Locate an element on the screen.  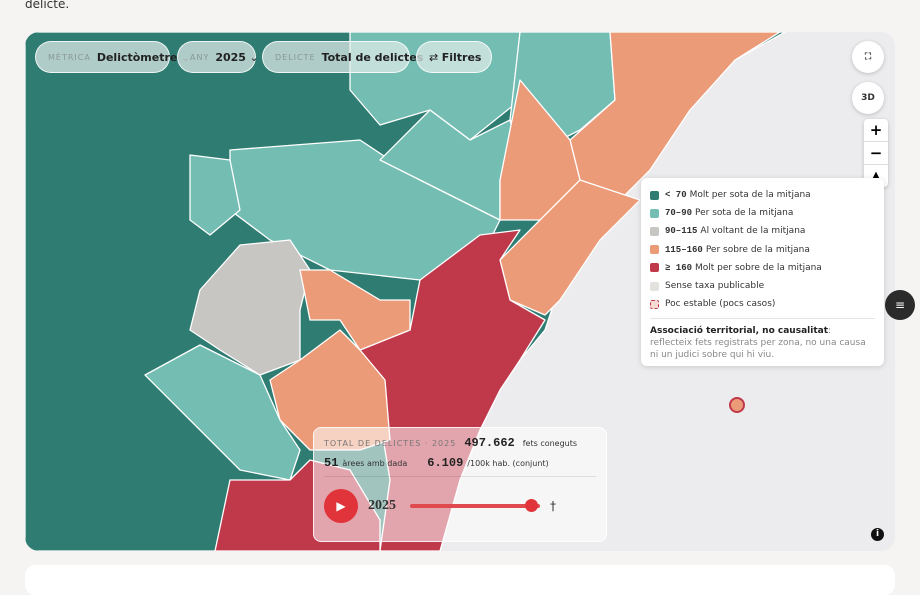
legend-item: 90–115 Al voltant de la mitjana is located at coordinates (762, 231).